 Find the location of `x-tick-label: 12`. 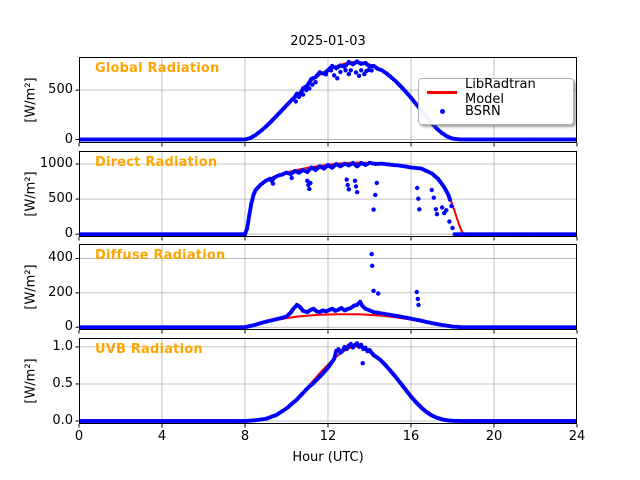

x-tick-label: 12 is located at coordinates (328, 436).